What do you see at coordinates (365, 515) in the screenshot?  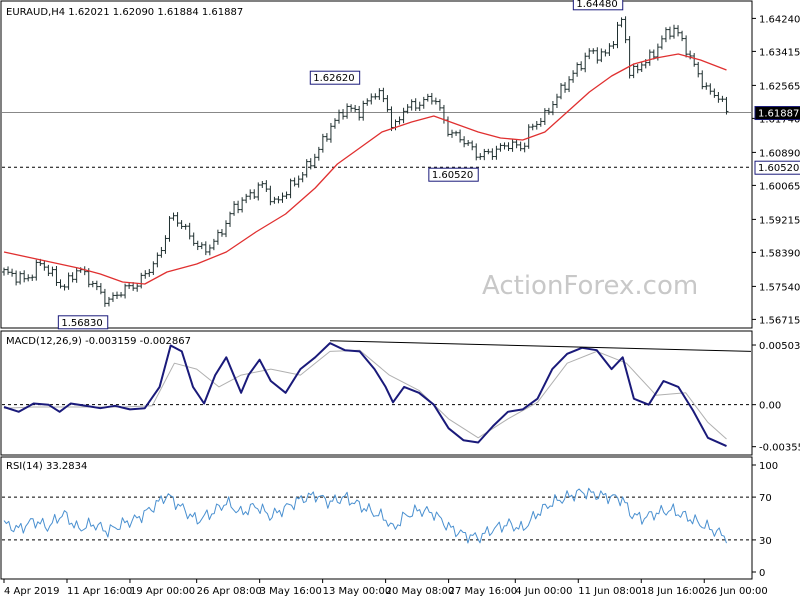 I see `rsi-line` at bounding box center [365, 515].